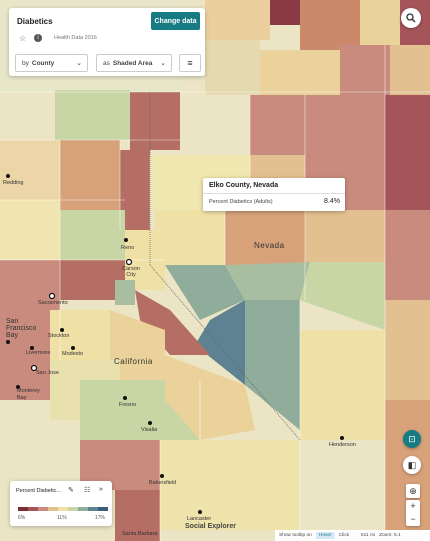 The height and width of the screenshot is (541, 430). I want to click on map-title: Diabetics, so click(35, 21).